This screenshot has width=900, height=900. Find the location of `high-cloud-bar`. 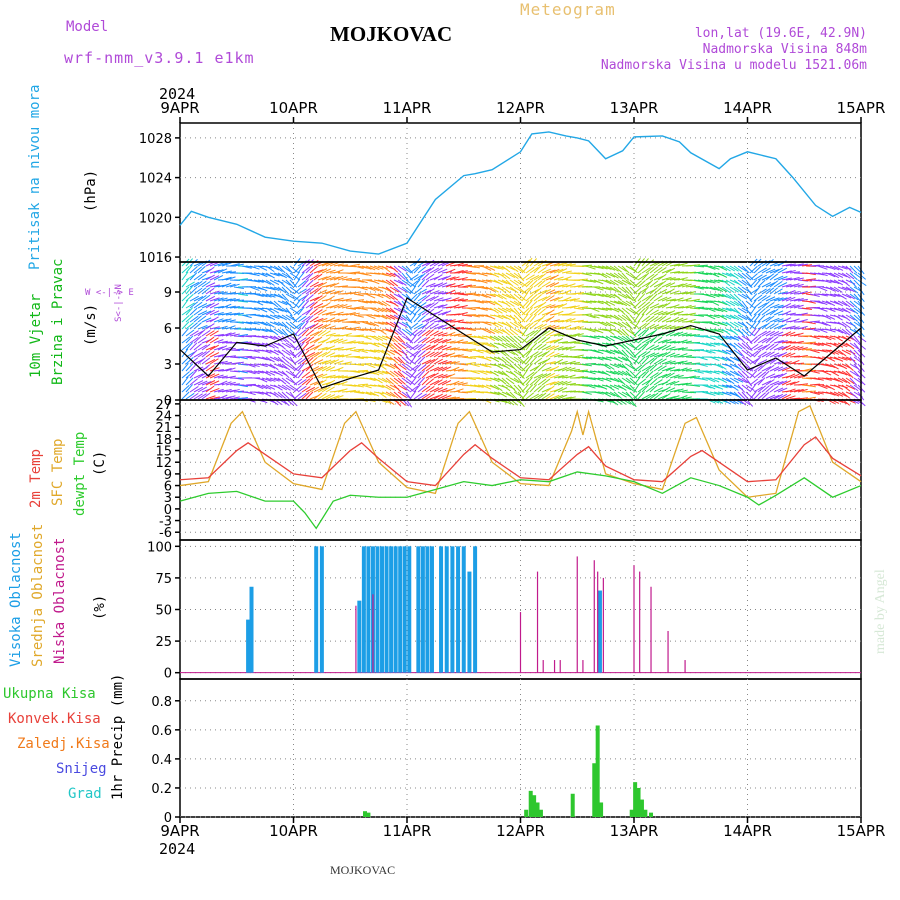

high-cloud-bar is located at coordinates (395, 609).